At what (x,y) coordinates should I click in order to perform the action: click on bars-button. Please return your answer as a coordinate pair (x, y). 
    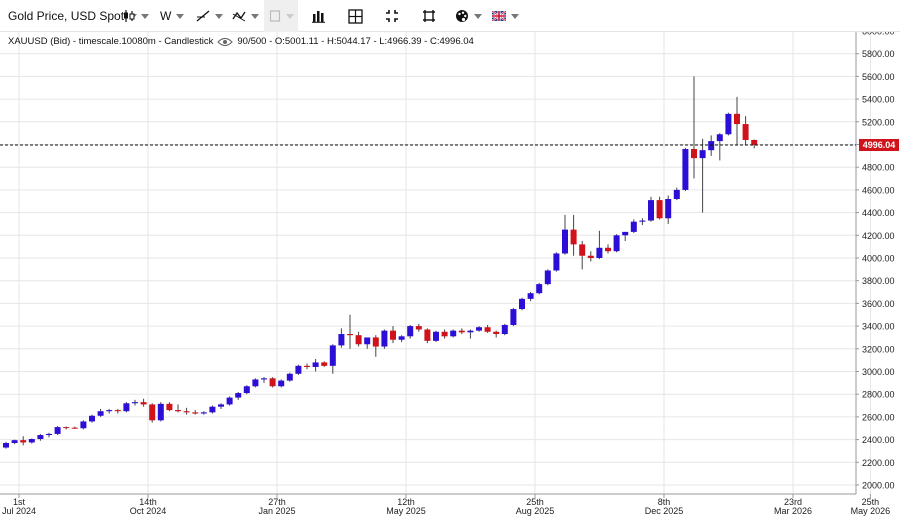
    Looking at the image, I should click on (319, 16).